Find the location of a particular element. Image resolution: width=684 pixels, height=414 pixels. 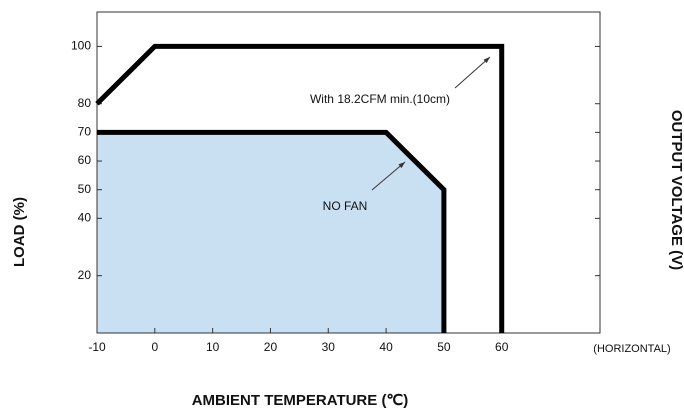

x-tick-label: 40 is located at coordinates (386, 347).